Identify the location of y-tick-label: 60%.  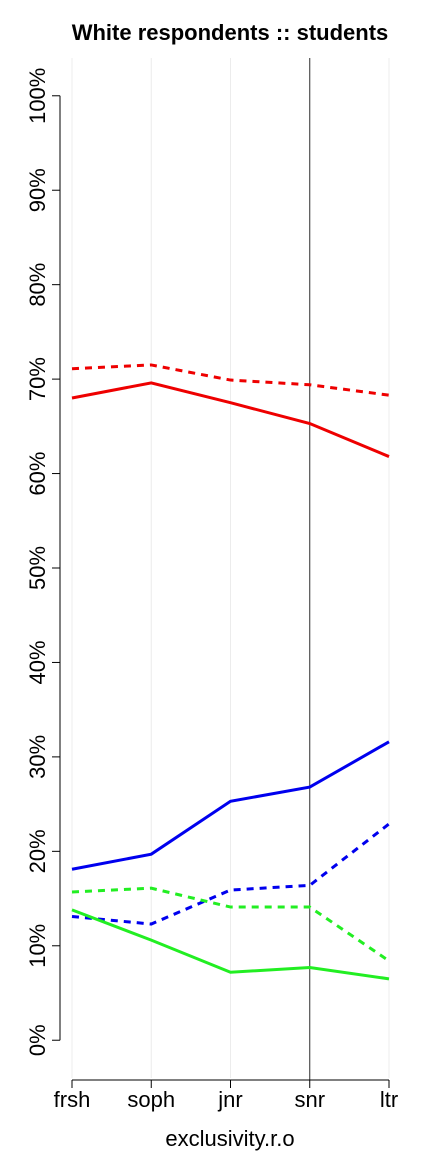
(37, 474).